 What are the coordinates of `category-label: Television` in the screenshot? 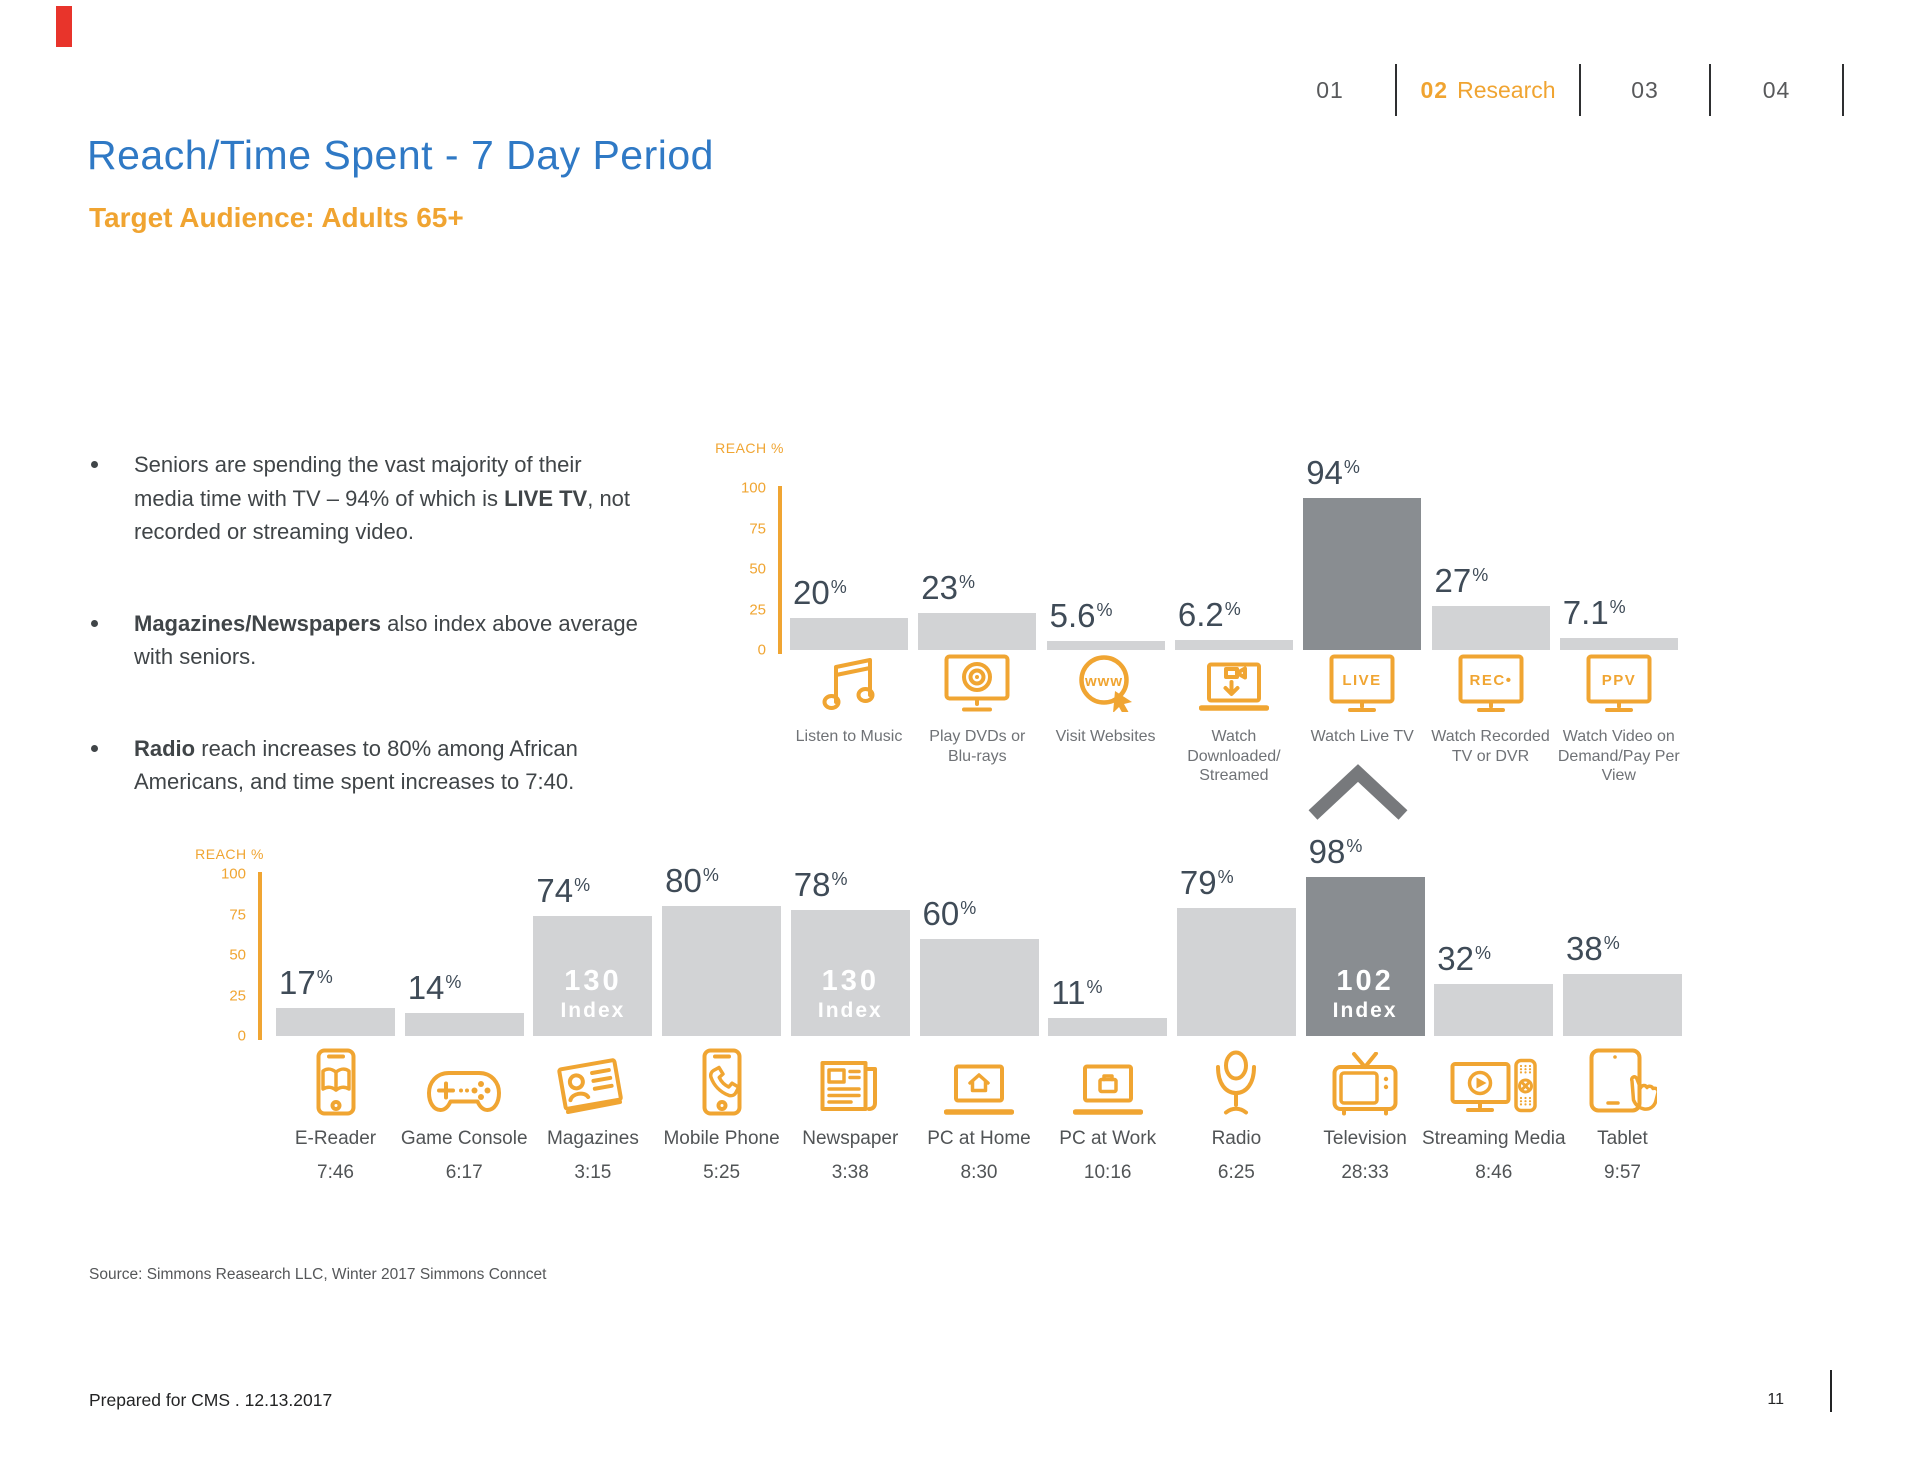 It's located at (1365, 1138).